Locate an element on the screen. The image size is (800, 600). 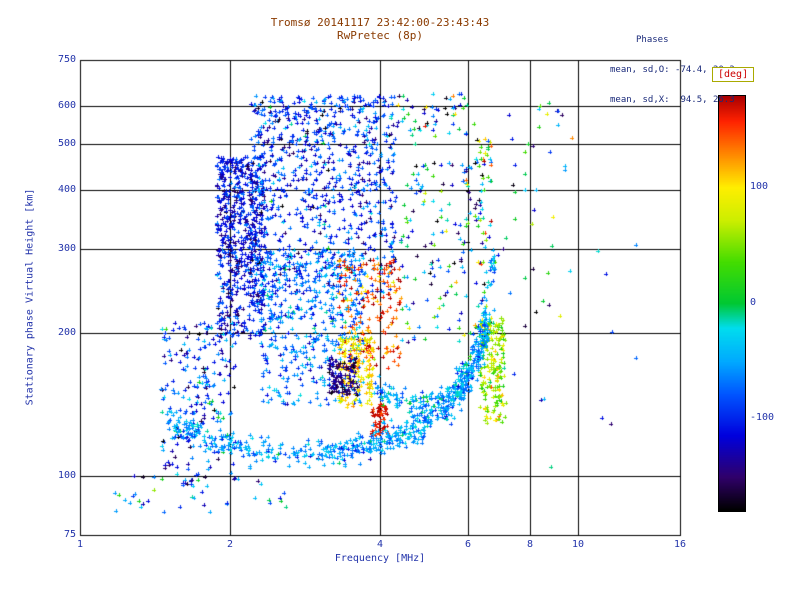
y-tick-label: 750 is located at coordinates (66, 59).